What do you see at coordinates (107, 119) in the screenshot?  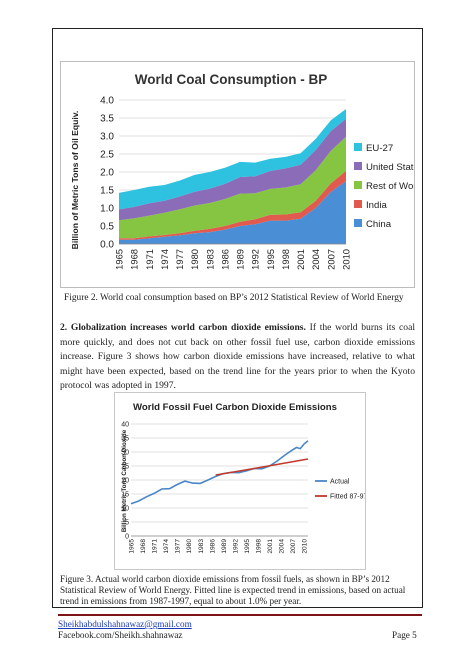 I see `y-tick-label: 3.5` at bounding box center [107, 119].